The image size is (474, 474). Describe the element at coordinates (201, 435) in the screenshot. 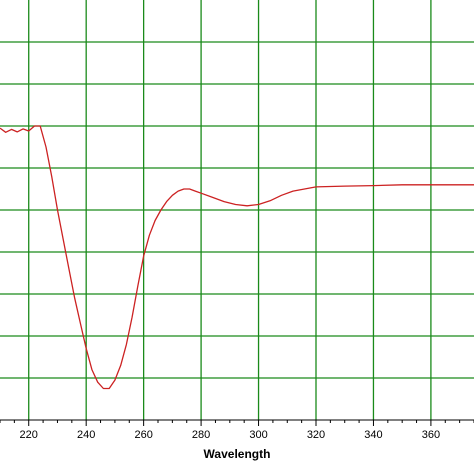

I see `x-tick-label-3: 280` at that location.